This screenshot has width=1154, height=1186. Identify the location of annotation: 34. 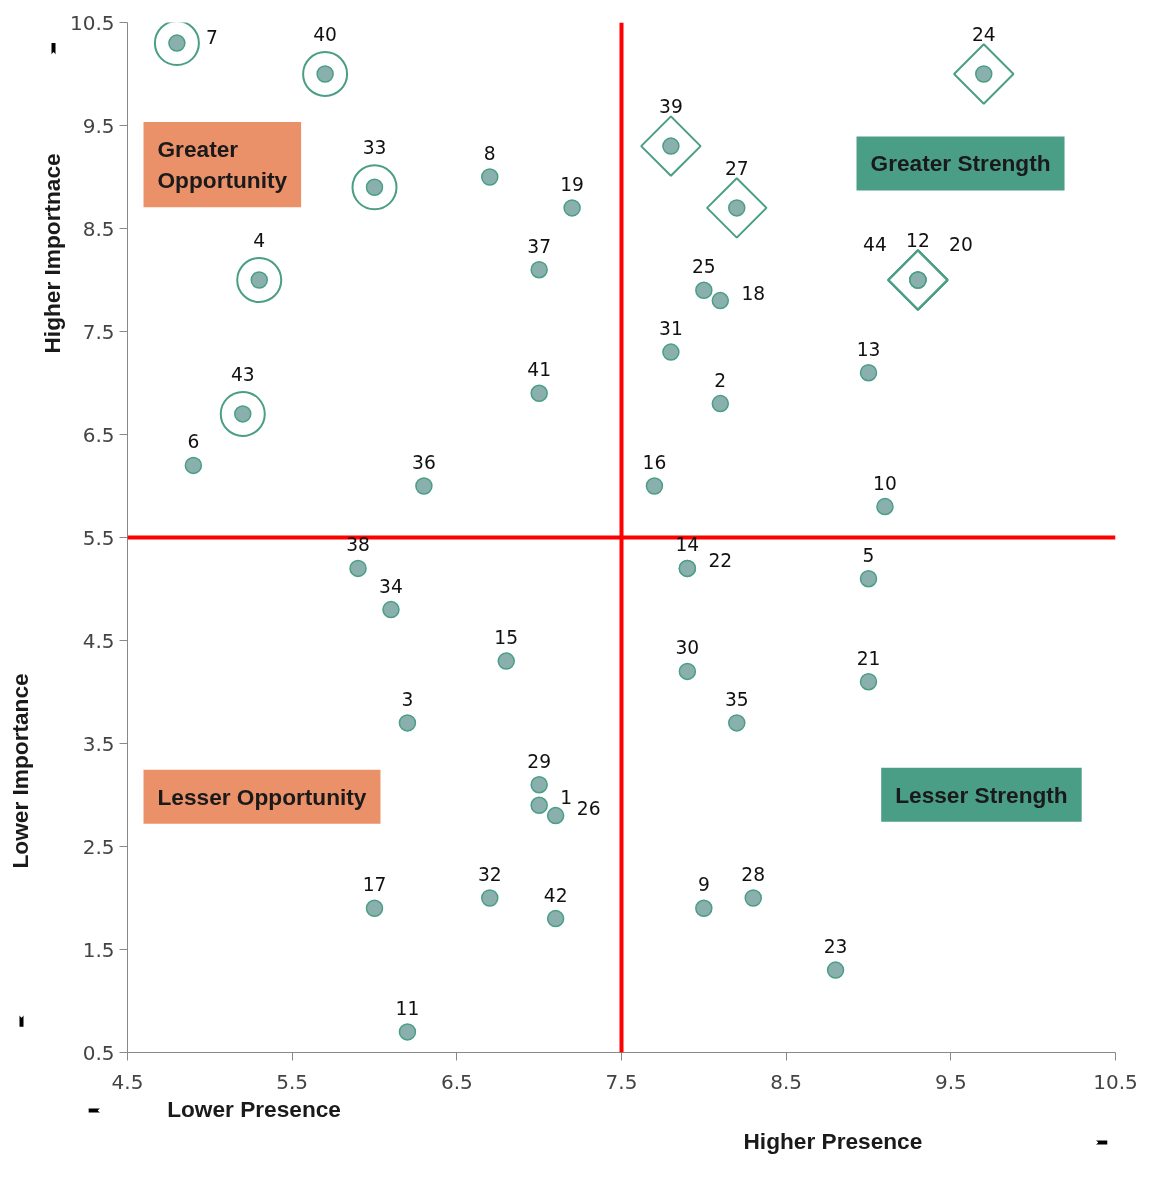
(391, 586).